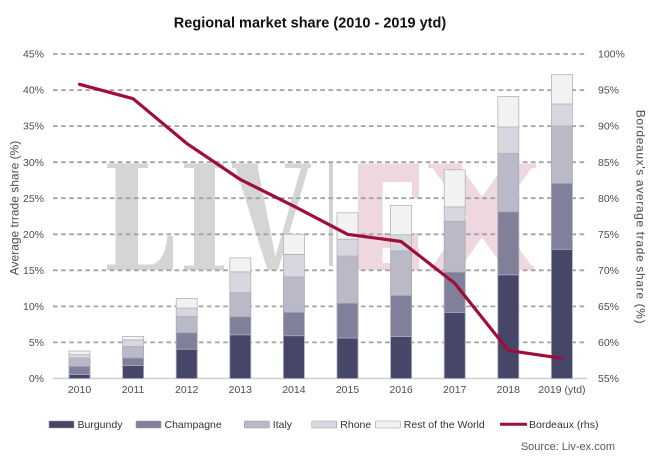 This screenshot has width=650, height=462. Describe the element at coordinates (563, 425) in the screenshot. I see `svg-text: Bordeaux (rhs)` at that location.